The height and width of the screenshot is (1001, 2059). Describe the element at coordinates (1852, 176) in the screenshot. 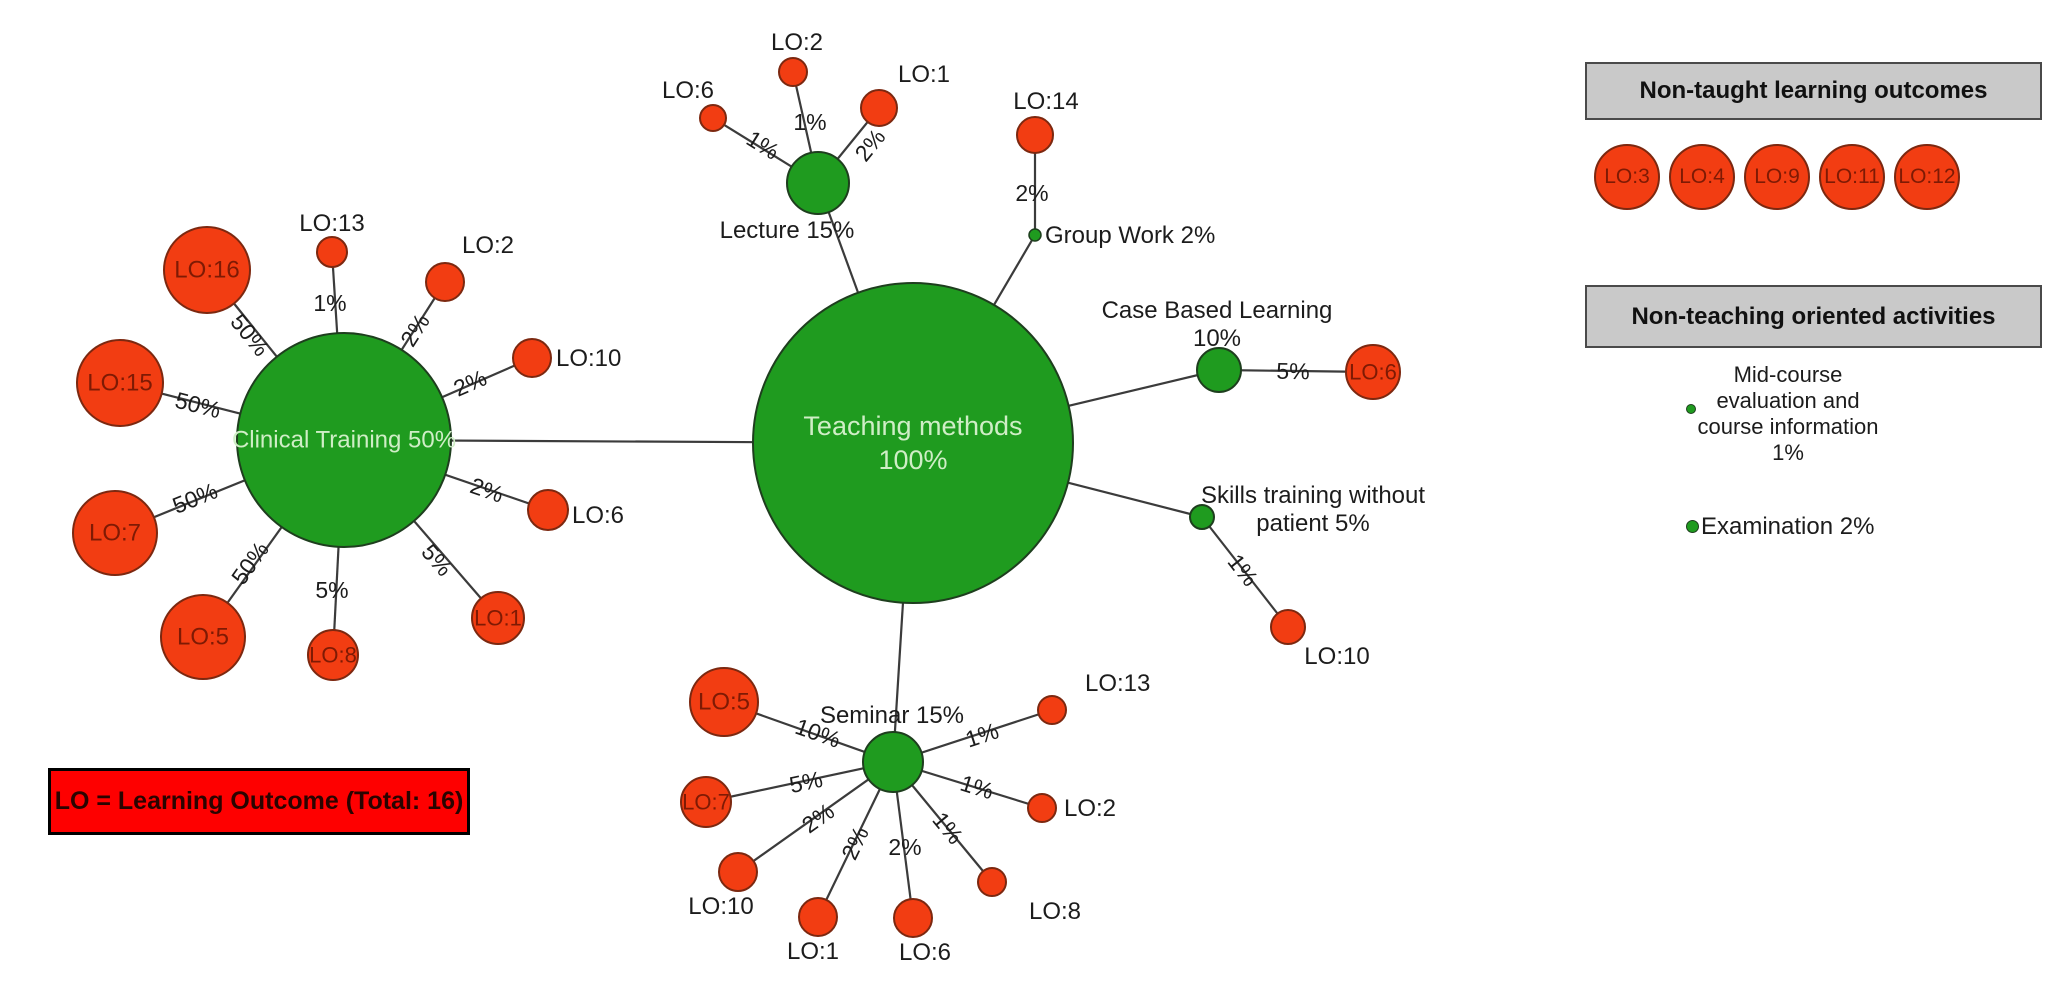

I see `lo-circle-label: LO:11` at that location.